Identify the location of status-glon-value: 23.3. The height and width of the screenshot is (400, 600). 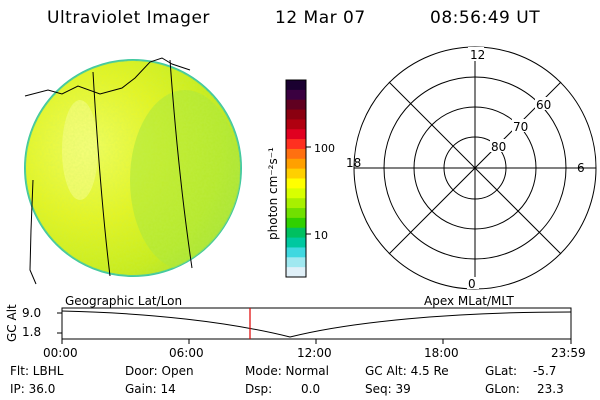
(550, 389).